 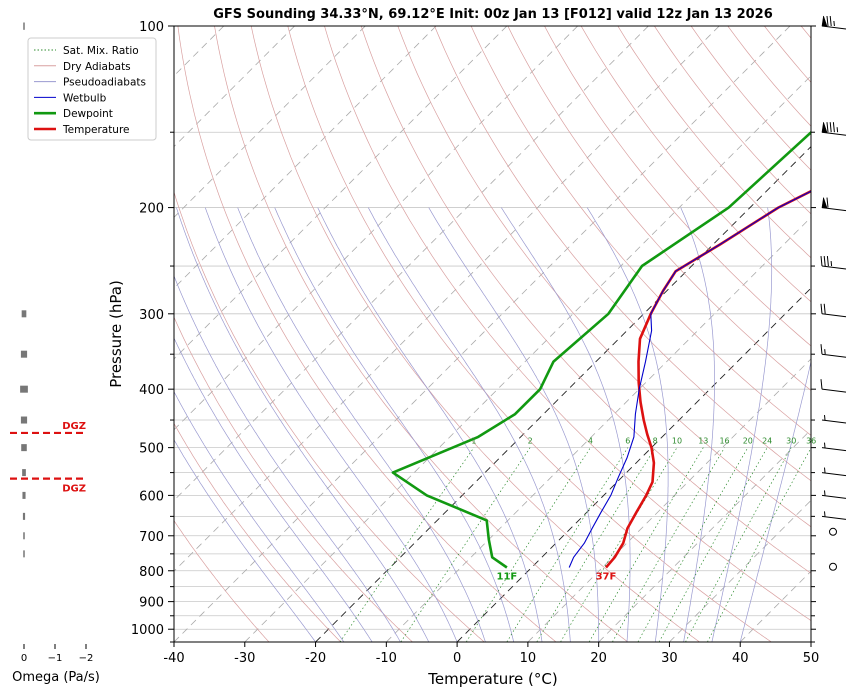 What do you see at coordinates (85, 98) in the screenshot?
I see `legend-entry: Wetbulb` at bounding box center [85, 98].